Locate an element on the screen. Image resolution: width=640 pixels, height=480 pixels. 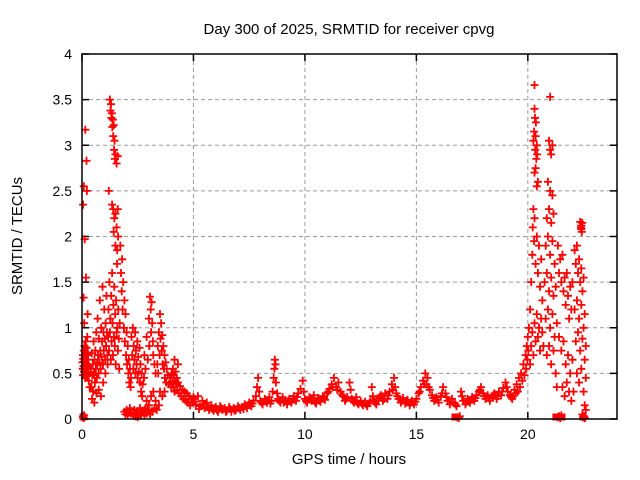
x-tick-label: 20 is located at coordinates (528, 434).